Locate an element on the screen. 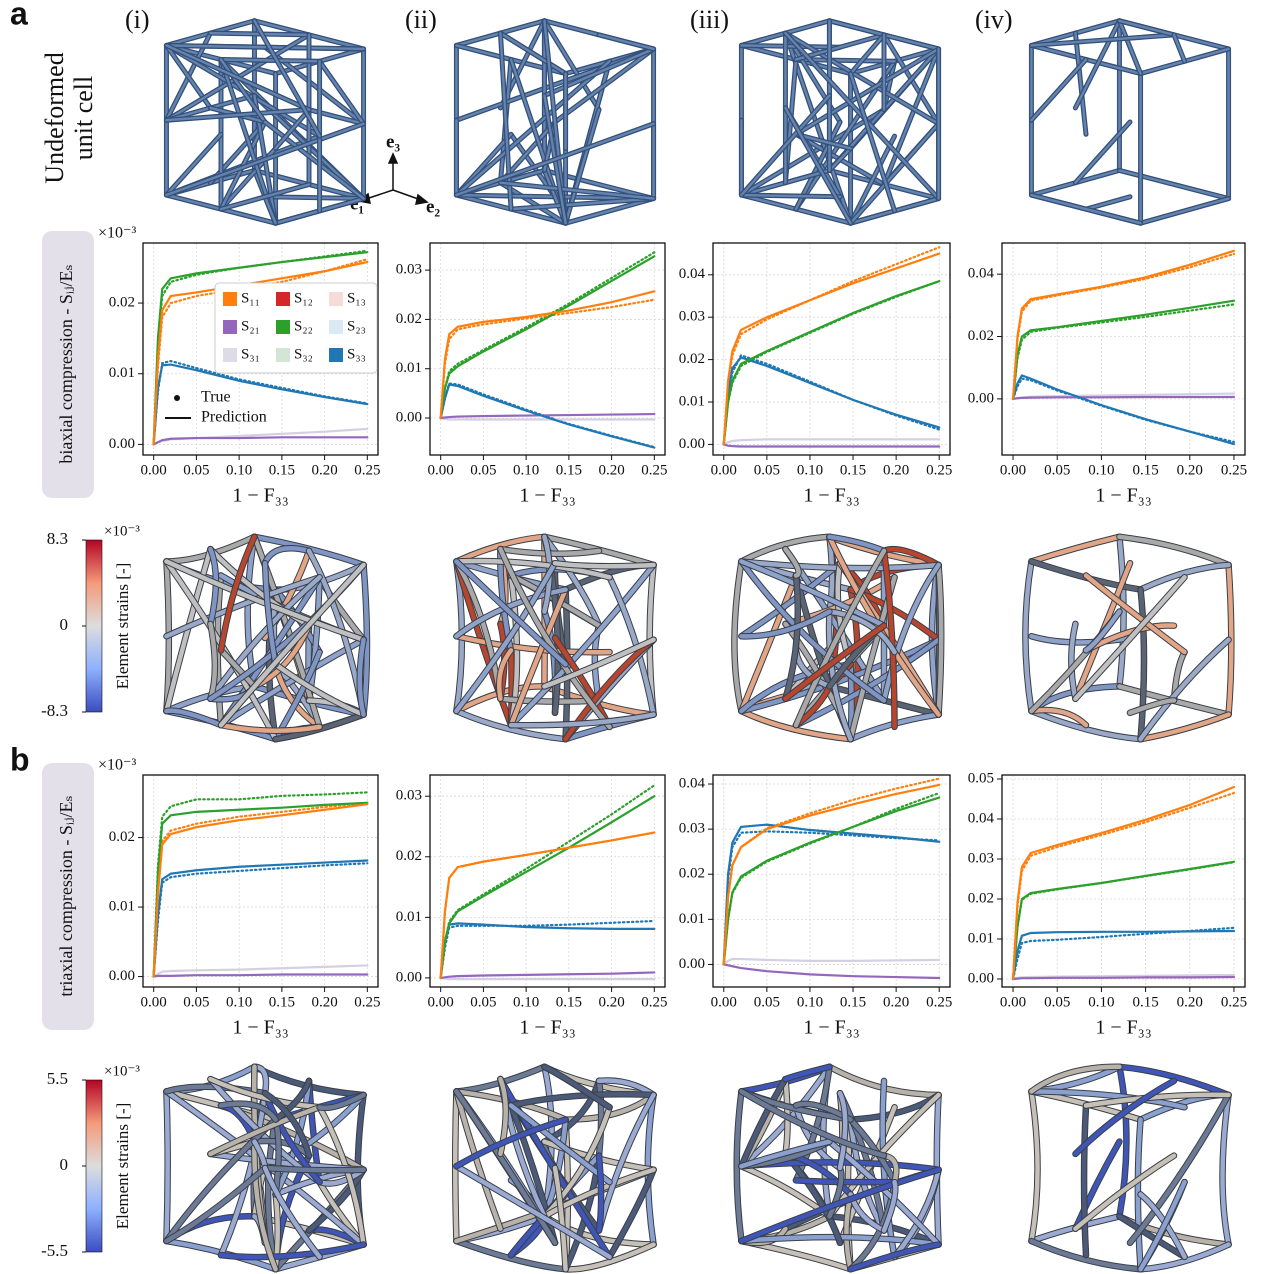 The height and width of the screenshot is (1274, 1263). legend-label: S₁₁ is located at coordinates (250, 298).